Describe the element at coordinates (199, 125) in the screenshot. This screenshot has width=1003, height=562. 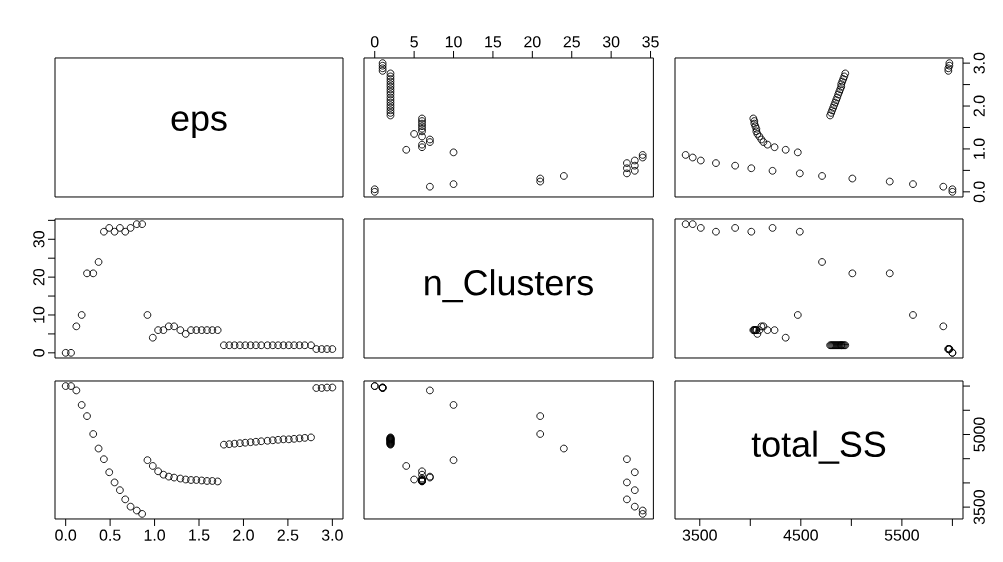
I see `text: eps` at that location.